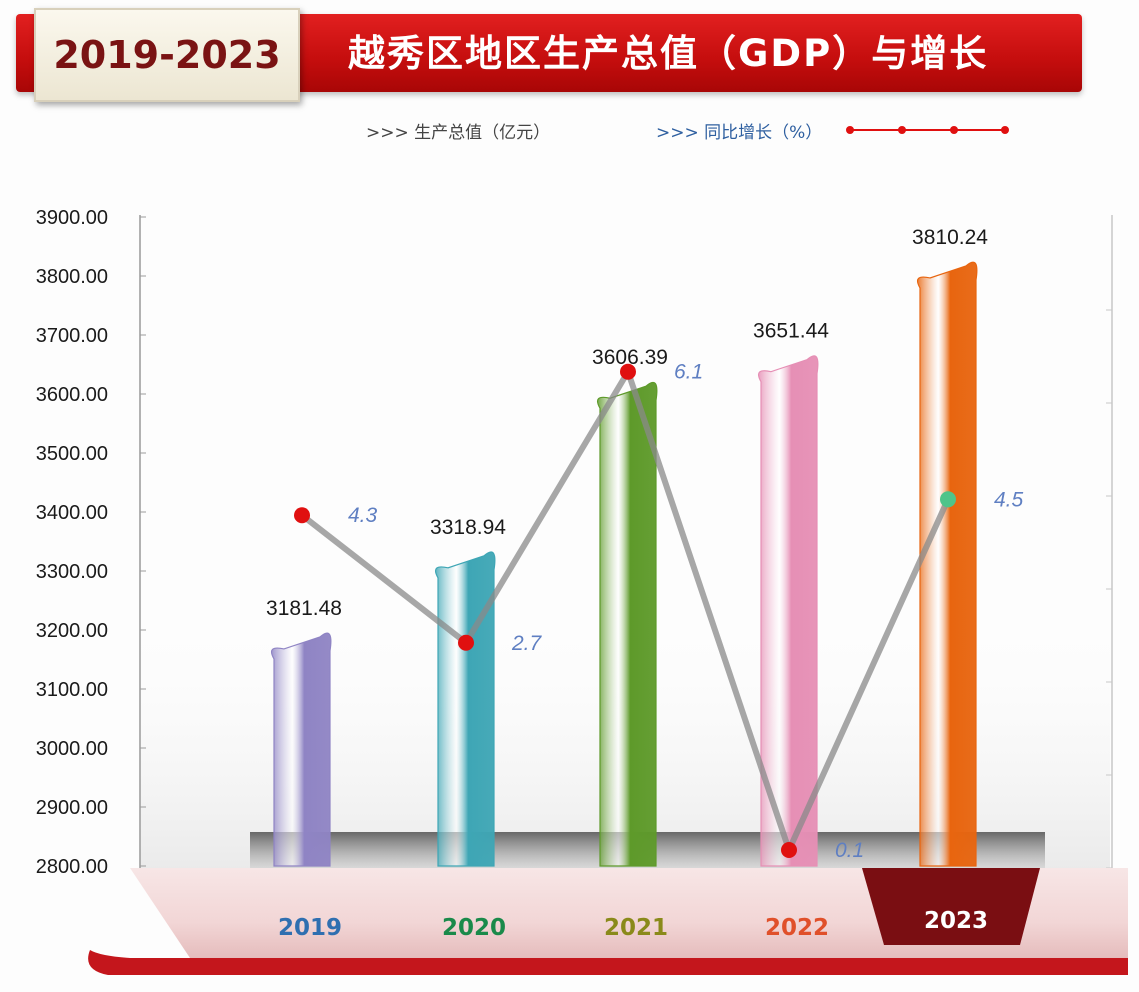  What do you see at coordinates (636, 928) in the screenshot?
I see `category-label-2021: 2021` at bounding box center [636, 928].